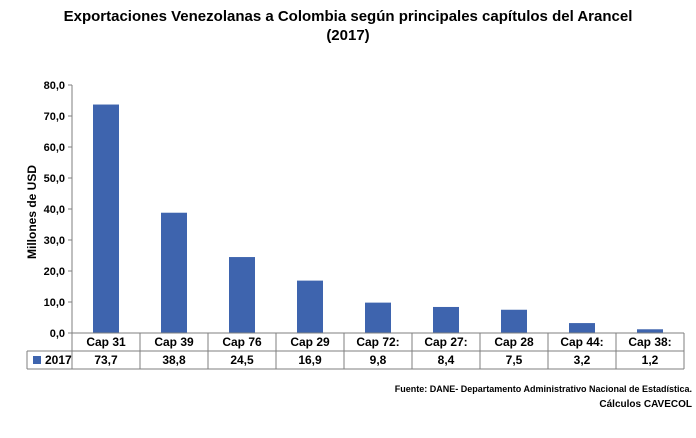  I want to click on y-tick-label: 30,0, so click(54, 241).